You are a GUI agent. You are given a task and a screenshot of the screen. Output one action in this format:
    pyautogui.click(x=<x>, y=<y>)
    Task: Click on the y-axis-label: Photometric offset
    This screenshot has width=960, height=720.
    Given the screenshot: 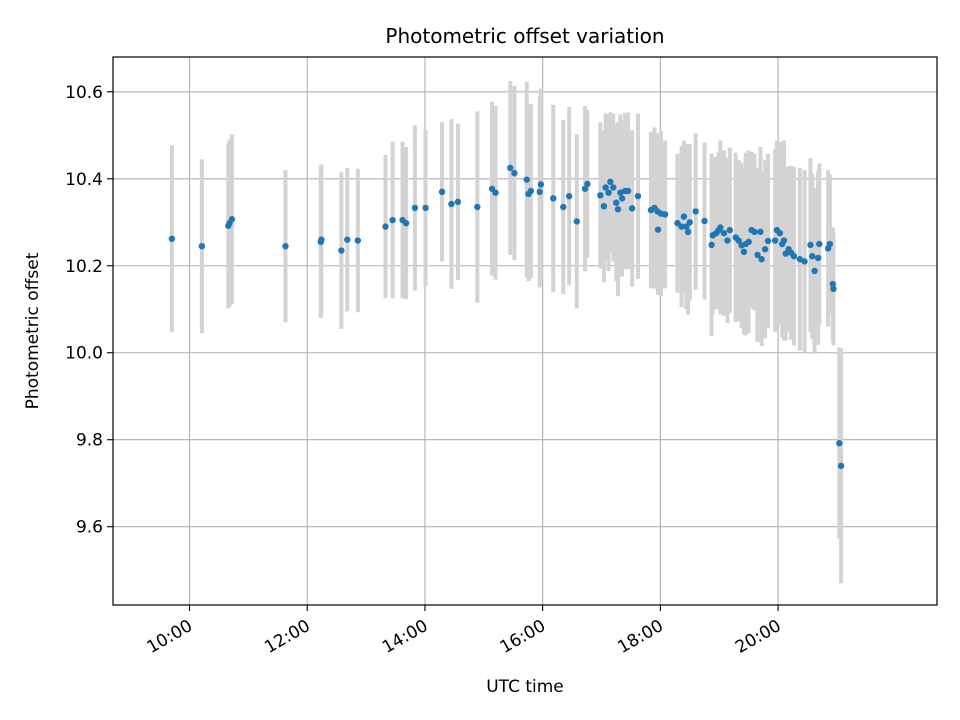 What is the action you would take?
    pyautogui.click(x=33, y=330)
    